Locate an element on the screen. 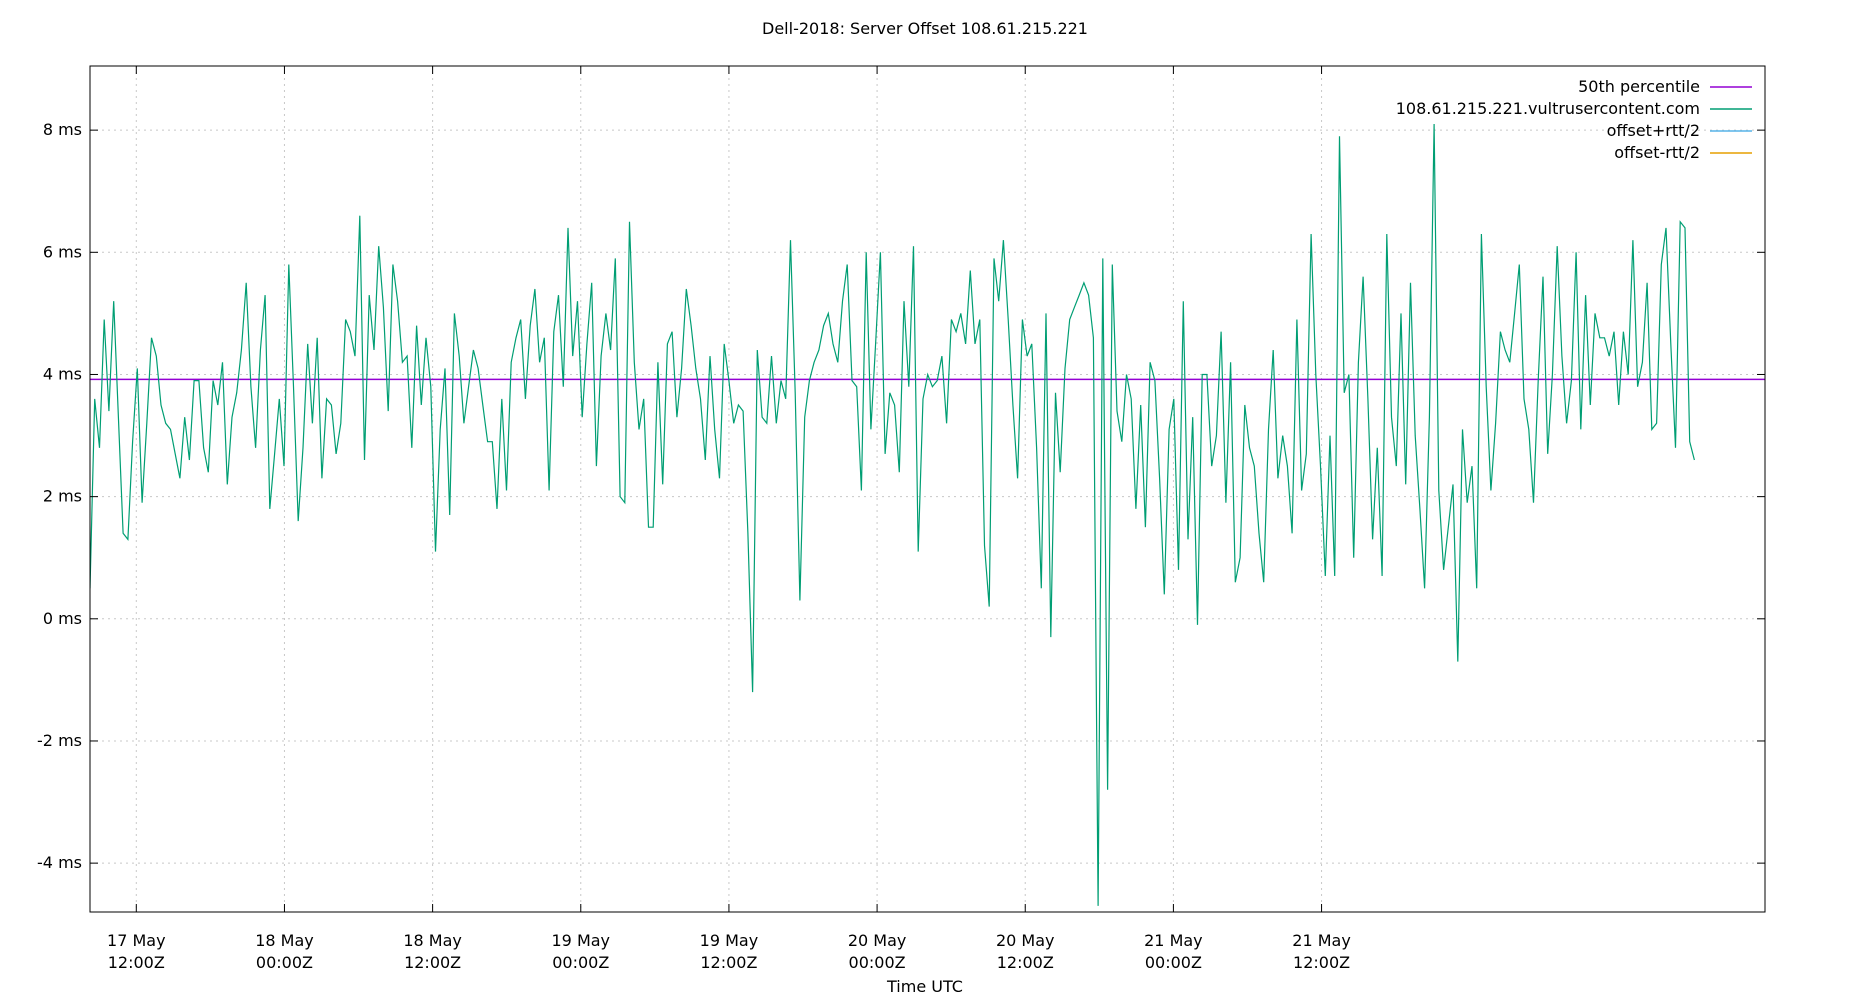 The height and width of the screenshot is (1000, 1850). y-tick-label: -4 ms is located at coordinates (59, 862).